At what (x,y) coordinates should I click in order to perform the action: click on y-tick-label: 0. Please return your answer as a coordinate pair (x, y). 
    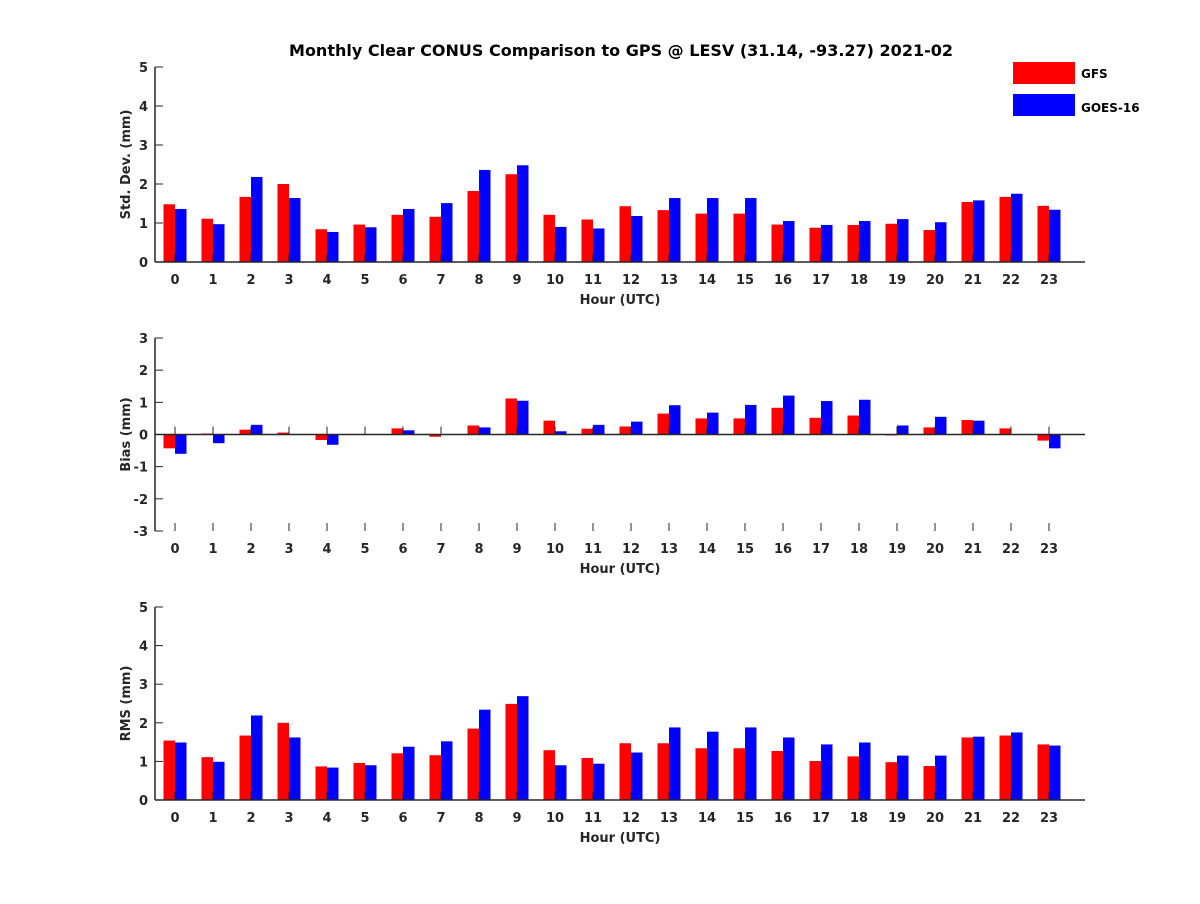
    Looking at the image, I should click on (143, 436).